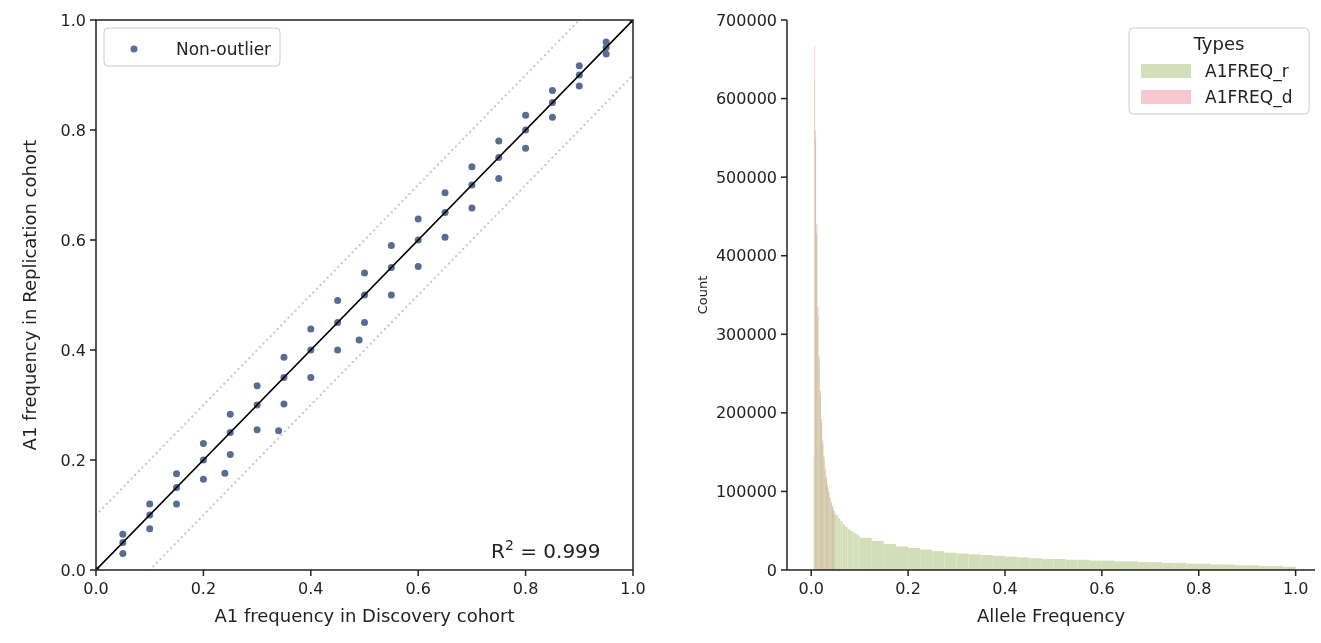  What do you see at coordinates (746, 413) in the screenshot?
I see `y-tick-label: 200000` at bounding box center [746, 413].